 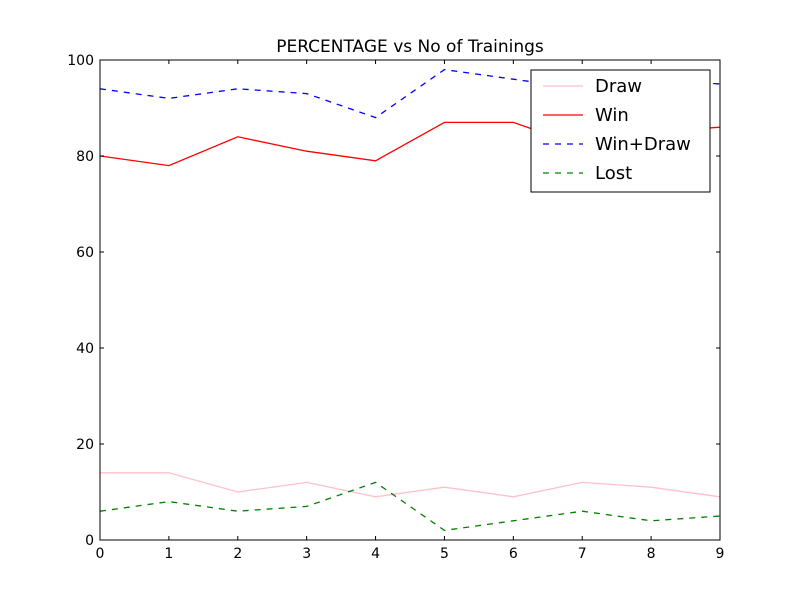 I want to click on x-tick-label: 4, so click(x=375, y=554).